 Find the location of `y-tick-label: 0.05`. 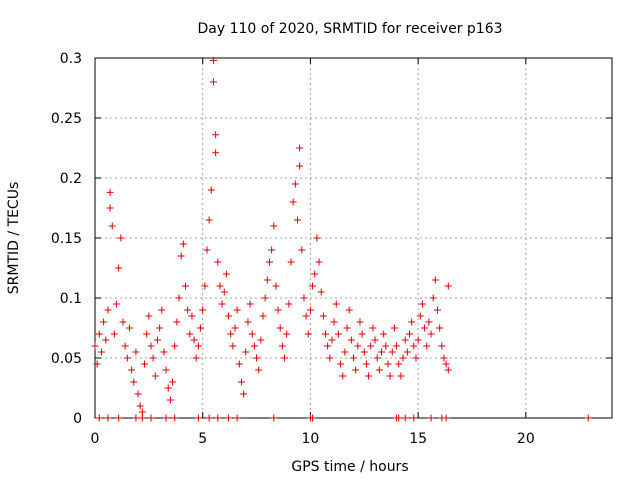

y-tick-label: 0.05 is located at coordinates (66, 359).